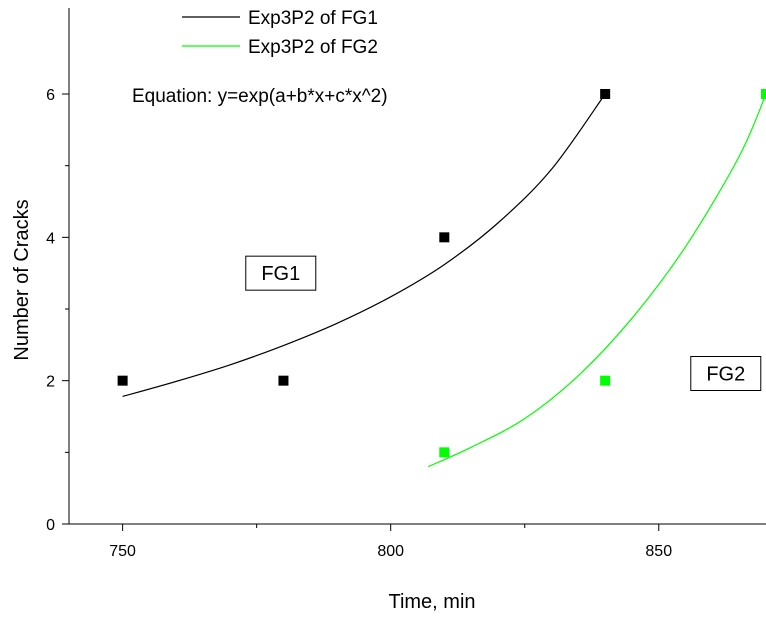 The width and height of the screenshot is (766, 623). What do you see at coordinates (50, 238) in the screenshot?
I see `y-tick-label: 4` at bounding box center [50, 238].